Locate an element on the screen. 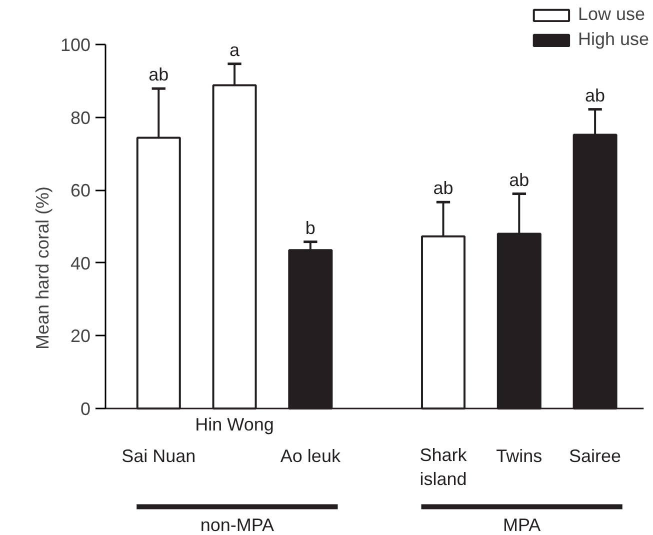  y-tick-label: 60 is located at coordinates (80, 190).